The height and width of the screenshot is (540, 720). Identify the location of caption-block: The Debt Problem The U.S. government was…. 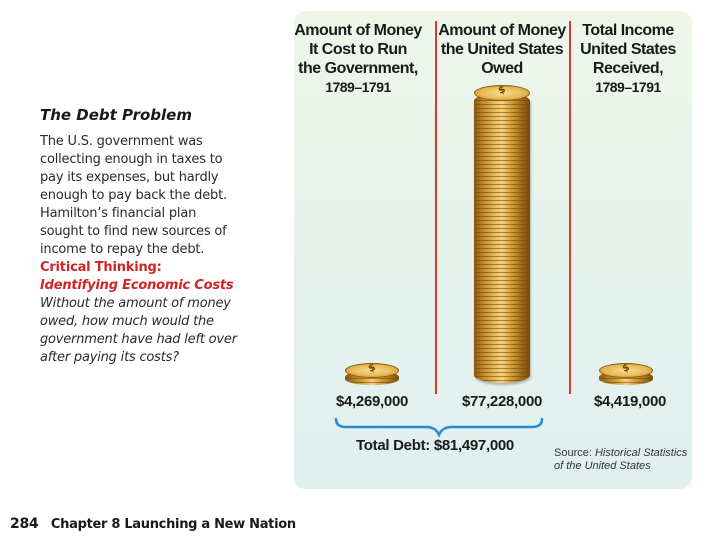
(140, 236).